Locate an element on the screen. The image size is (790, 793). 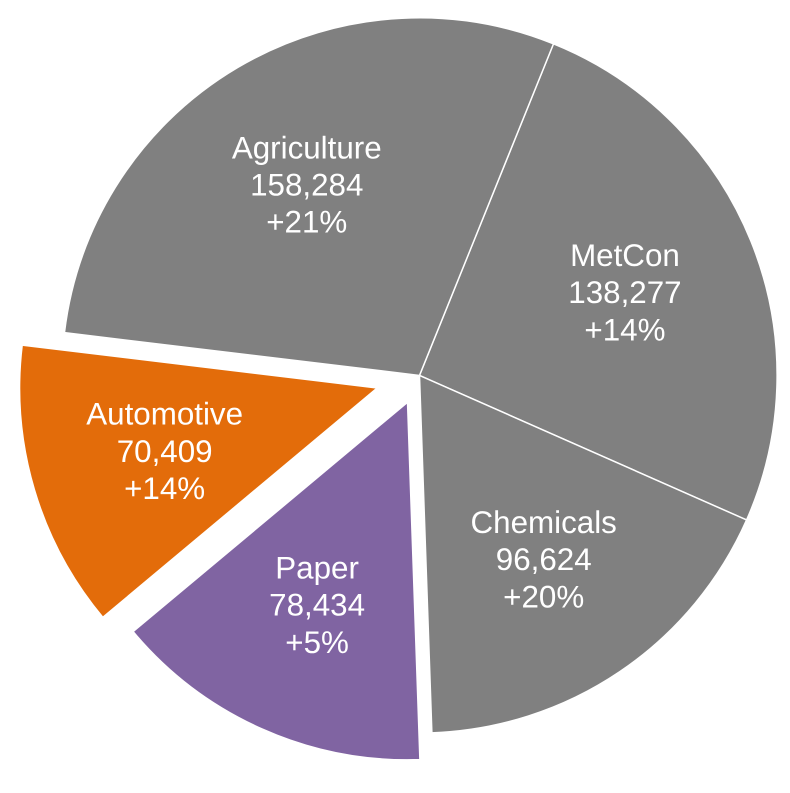
data-label: 96,624 +20% is located at coordinates (544, 578).